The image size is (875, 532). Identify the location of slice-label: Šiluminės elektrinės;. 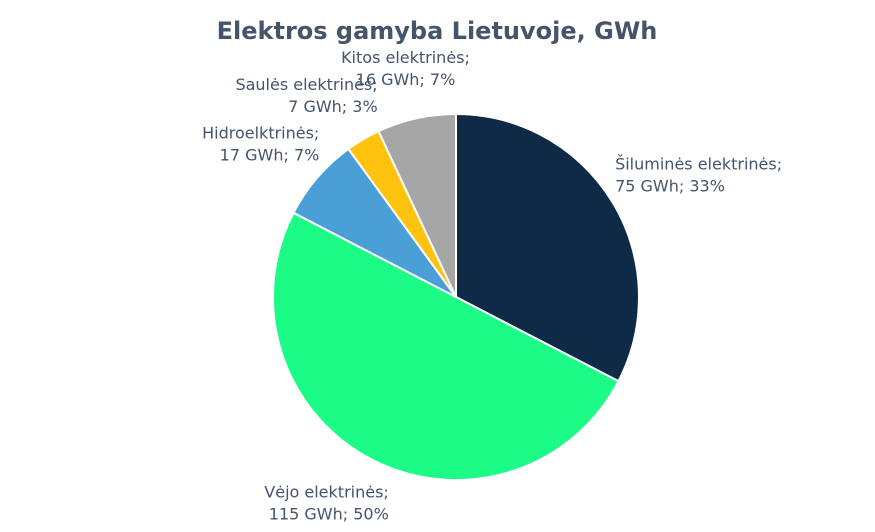
(698, 163).